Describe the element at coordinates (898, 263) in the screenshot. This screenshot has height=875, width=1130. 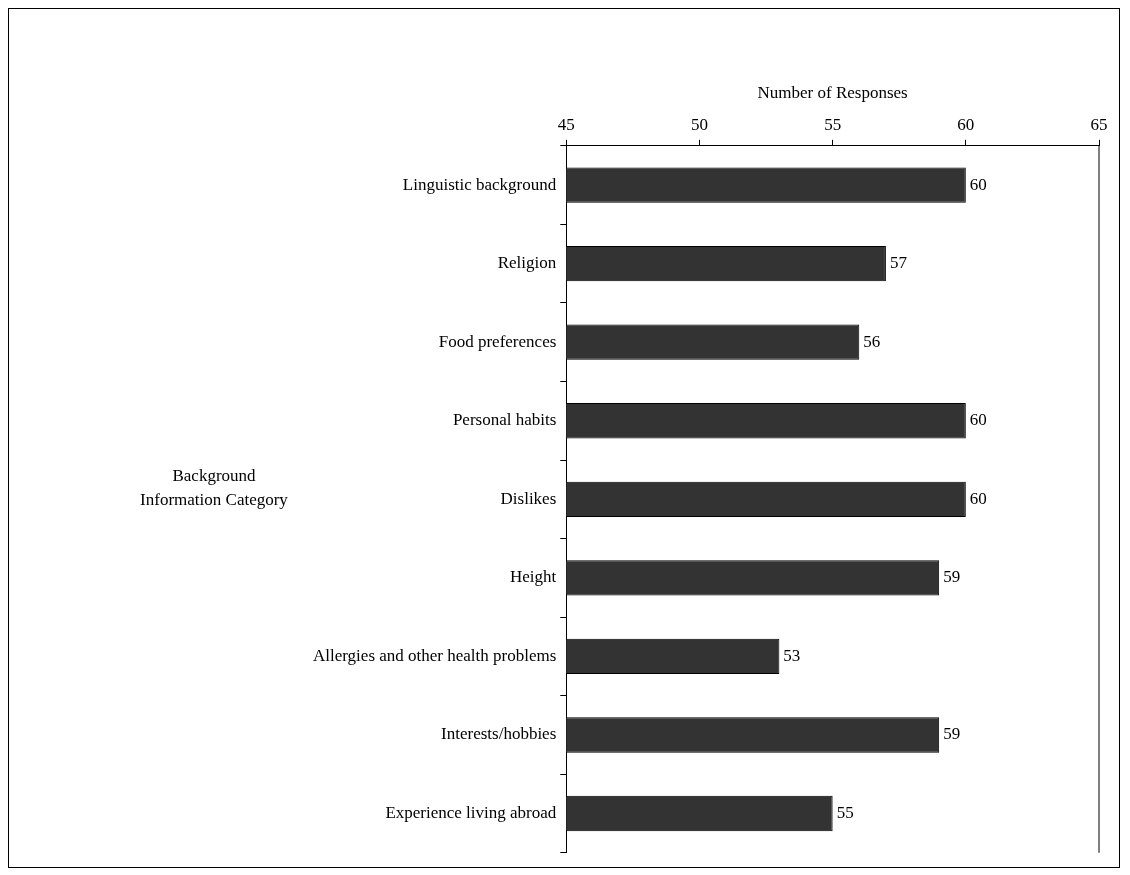
I see `data-label: 57` at that location.